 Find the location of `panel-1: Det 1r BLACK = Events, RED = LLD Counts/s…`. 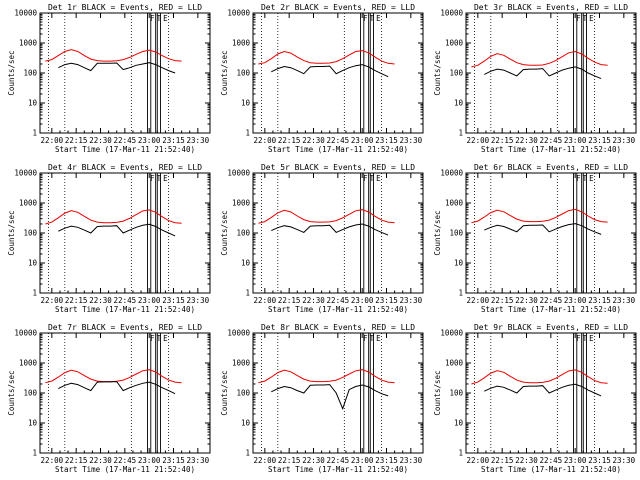

panel-1: Det 1r BLACK = Events, RED = LLD Counts/s… is located at coordinates (109, 78).